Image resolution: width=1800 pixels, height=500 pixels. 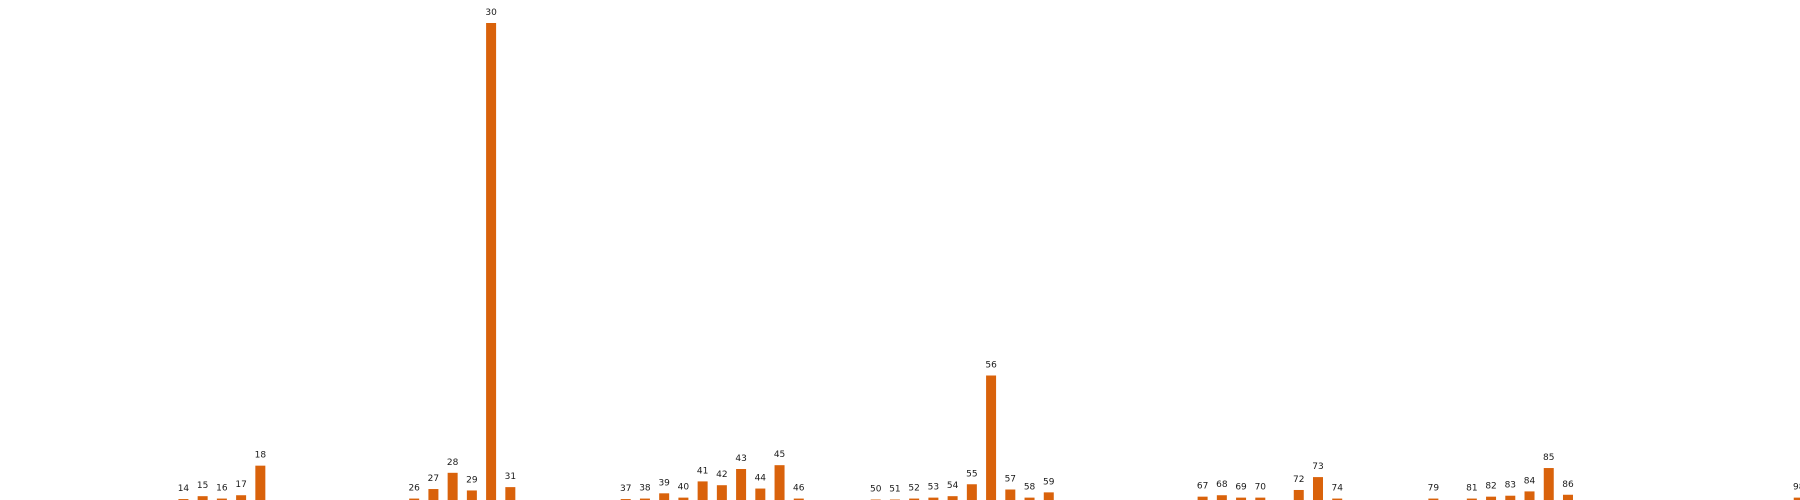 I want to click on bar-label-46: 46, so click(x=799, y=489).